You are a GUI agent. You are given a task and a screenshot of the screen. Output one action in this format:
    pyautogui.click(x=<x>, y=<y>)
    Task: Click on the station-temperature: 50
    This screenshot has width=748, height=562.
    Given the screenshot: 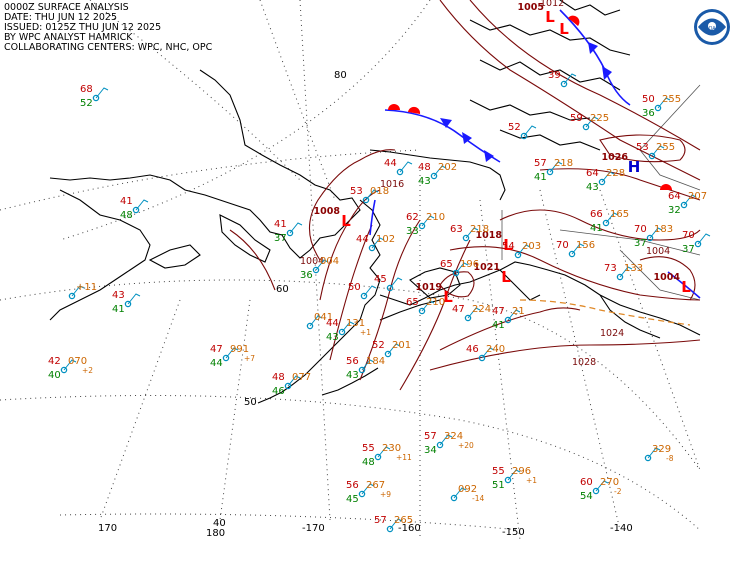 What is the action you would take?
    pyautogui.click(x=354, y=287)
    